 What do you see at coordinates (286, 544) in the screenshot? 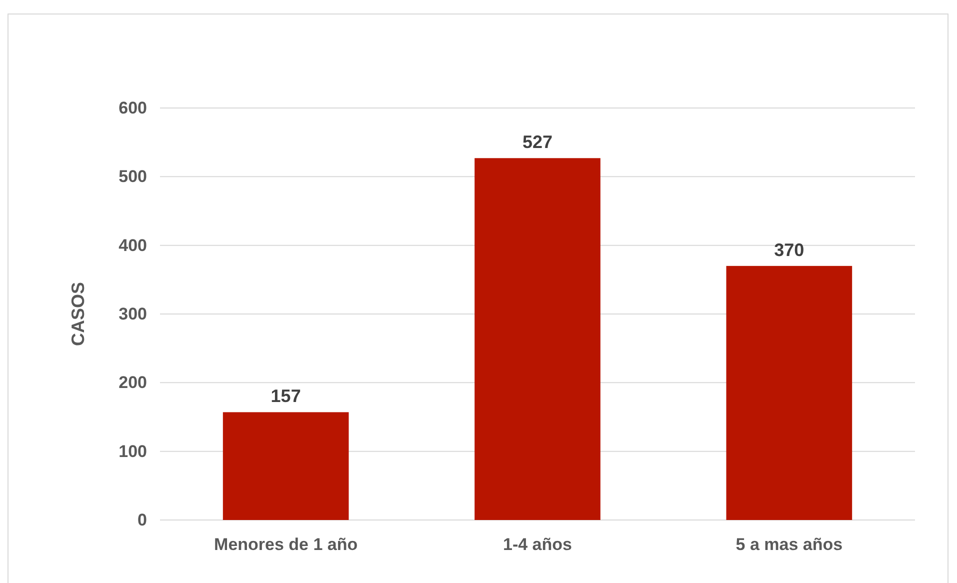
I see `x-tick-label: Menores de 1 año` at bounding box center [286, 544].